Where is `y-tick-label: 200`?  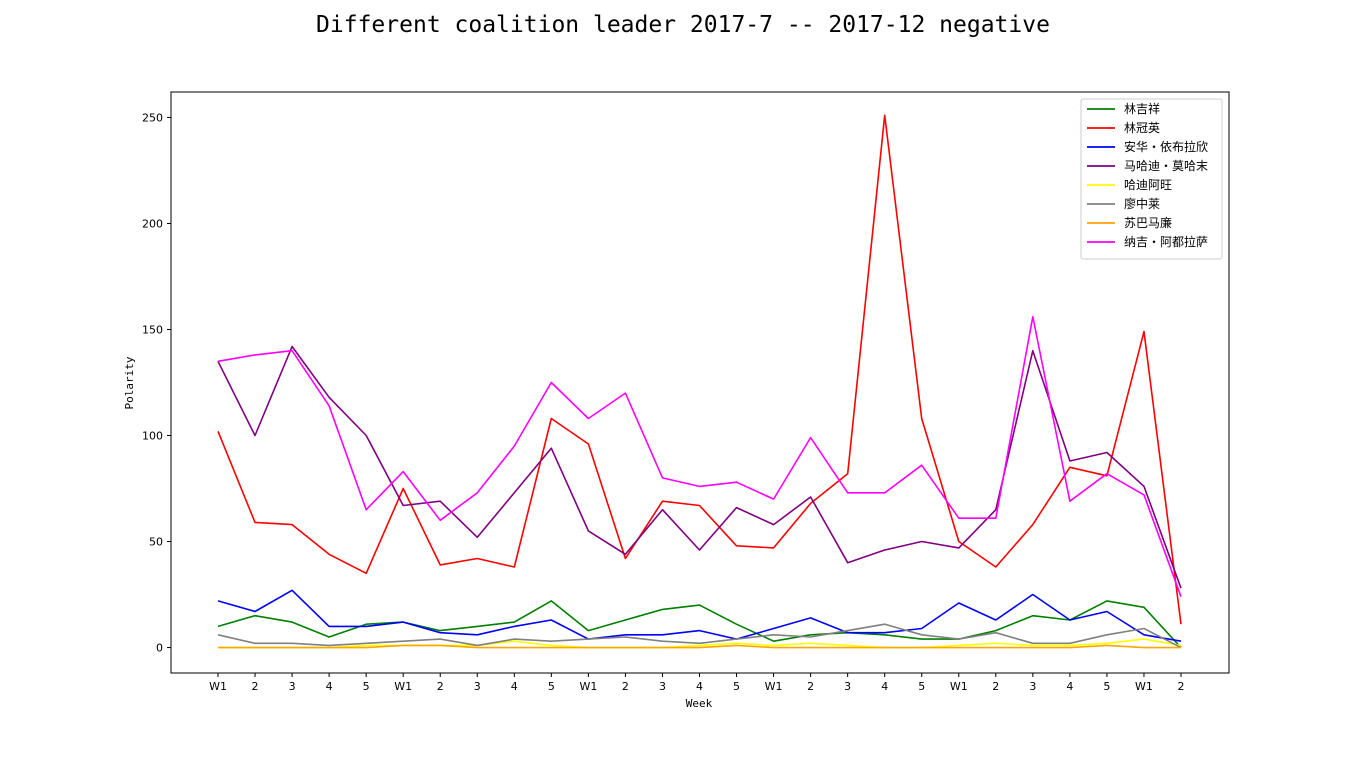 y-tick-label: 200 is located at coordinates (152, 223).